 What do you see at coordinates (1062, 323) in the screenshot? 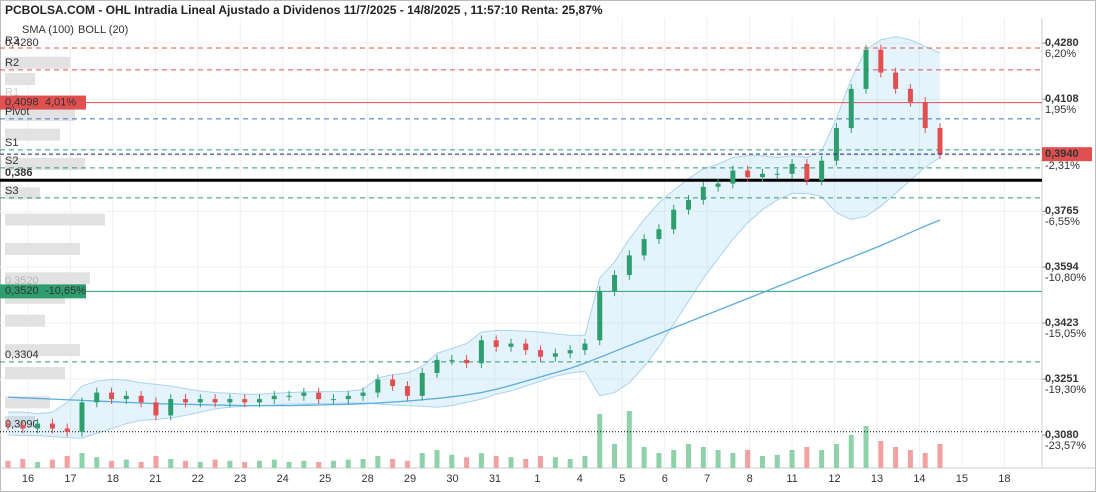
I see `y-tick-label: 0,3423` at bounding box center [1062, 323].